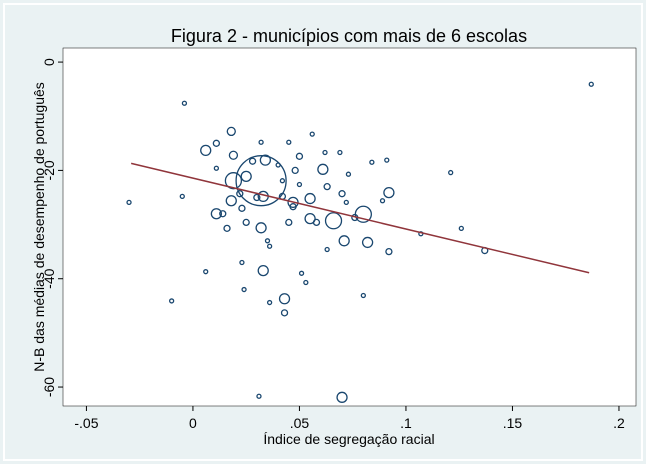 This screenshot has height=464, width=646. I want to click on x-tick-label: -.05, so click(86, 423).